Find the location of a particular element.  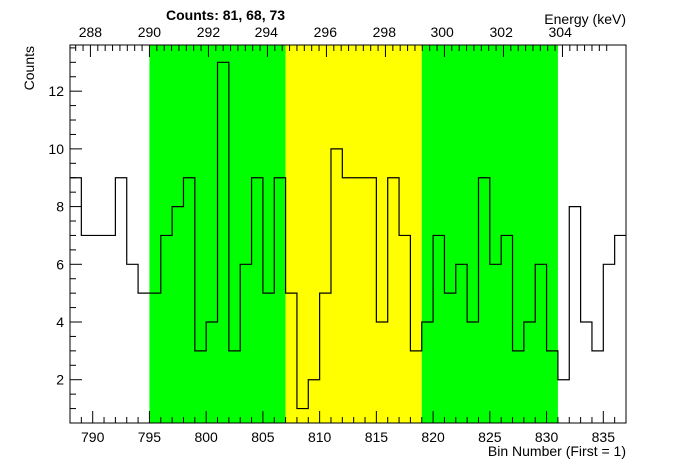

x-tick-label: 800 is located at coordinates (206, 437).